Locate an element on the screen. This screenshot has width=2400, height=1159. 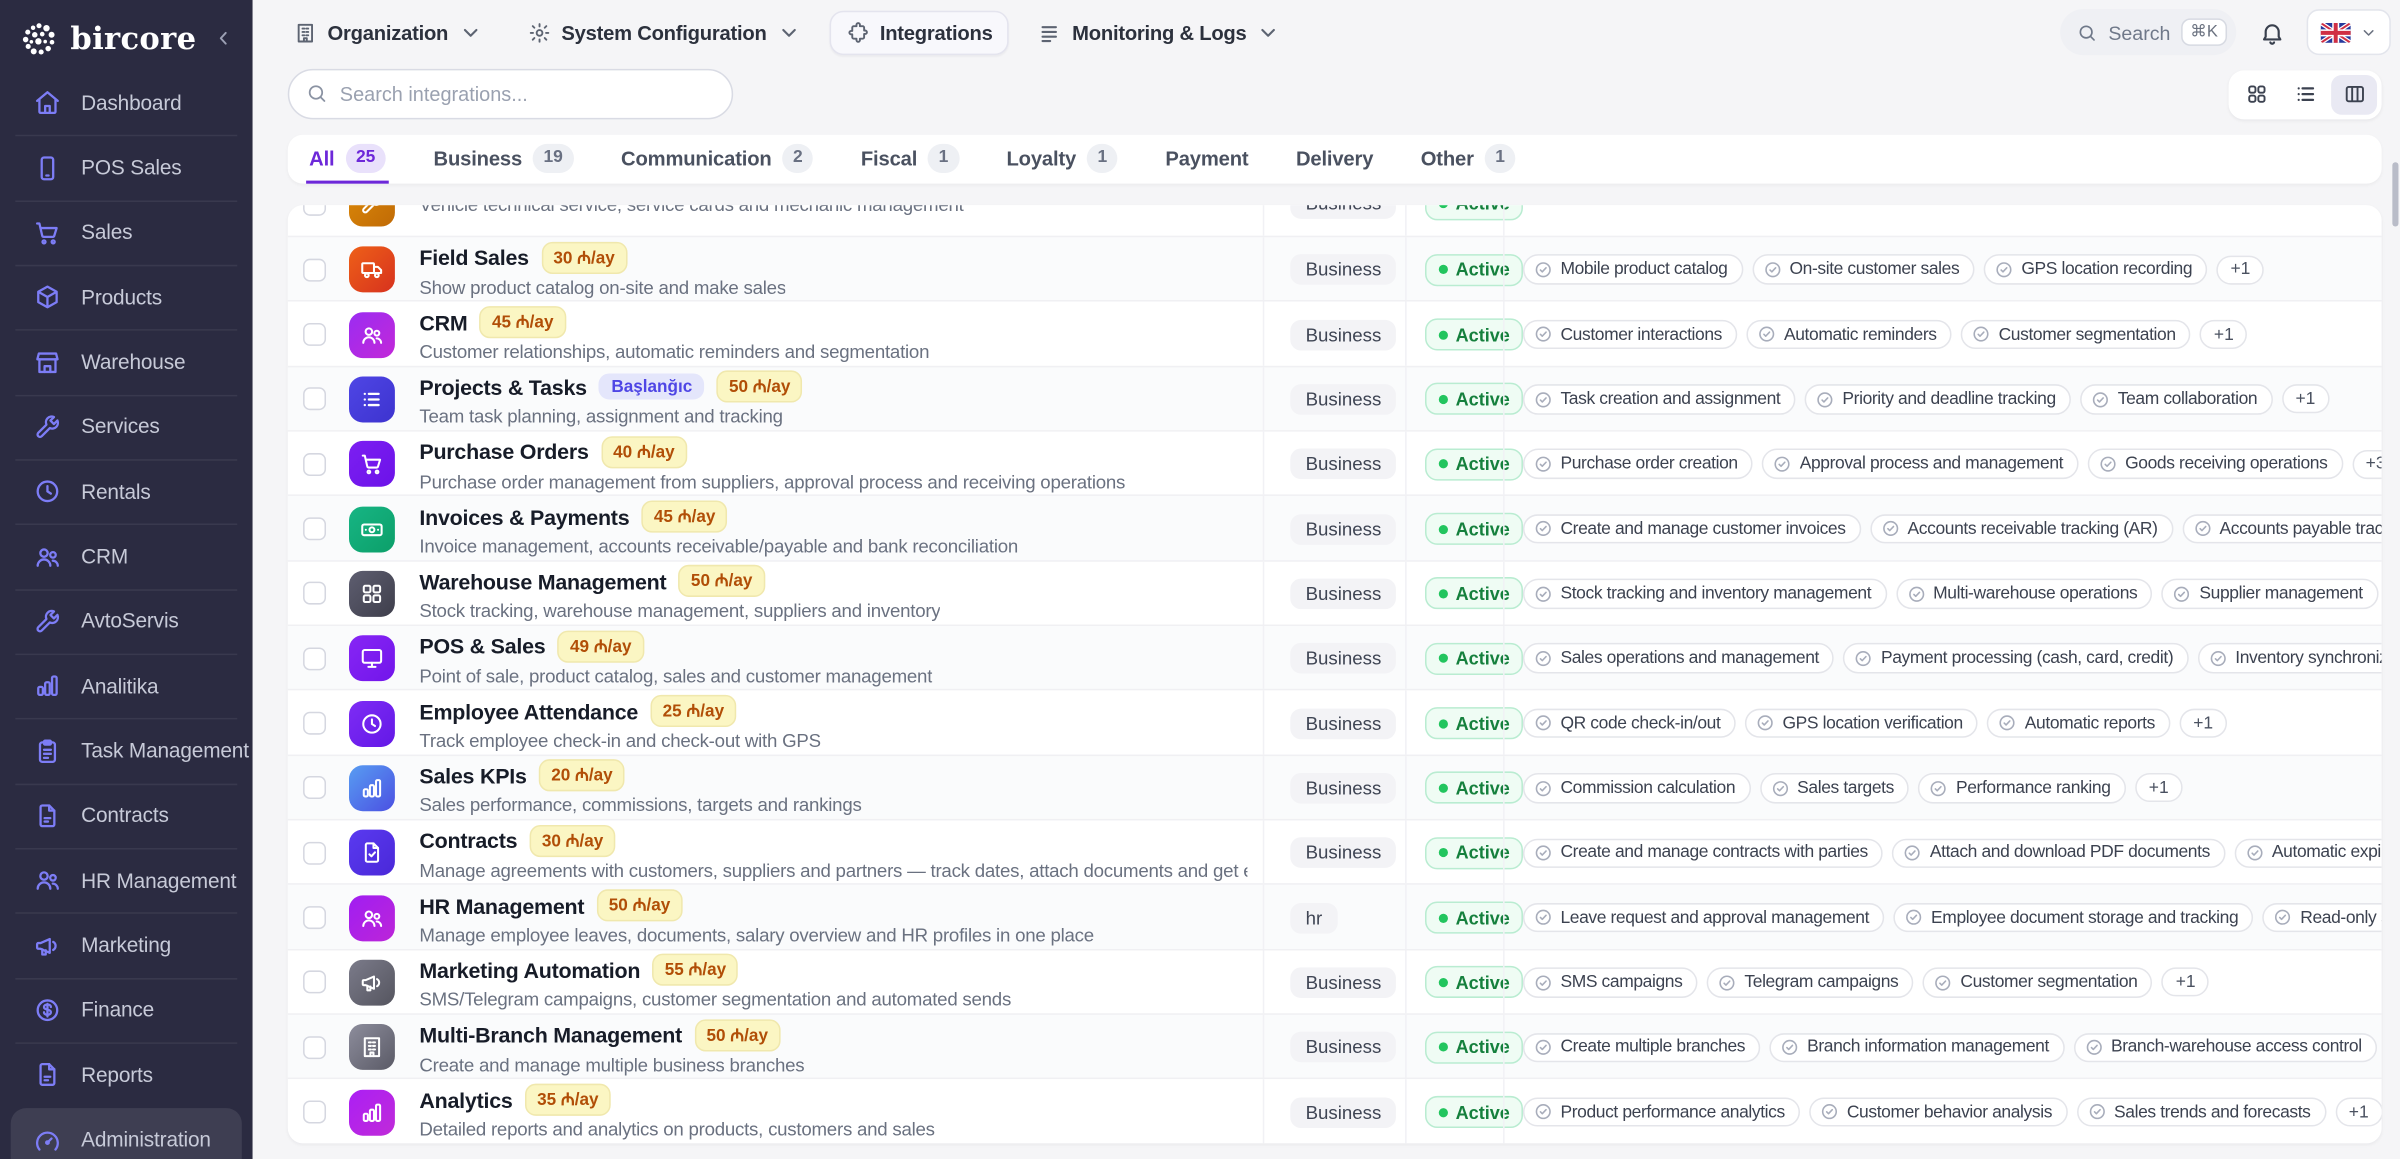
sidebar-collapse-icon is located at coordinates (223, 38).